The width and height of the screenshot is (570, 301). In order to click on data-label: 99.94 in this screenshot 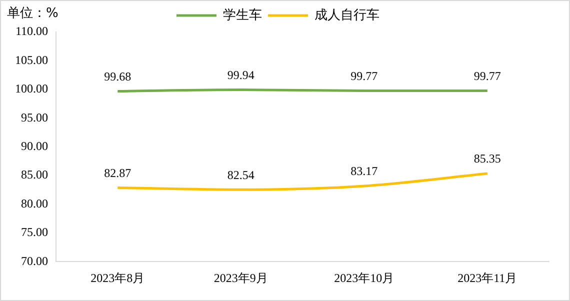, I will do `click(240, 75)`.